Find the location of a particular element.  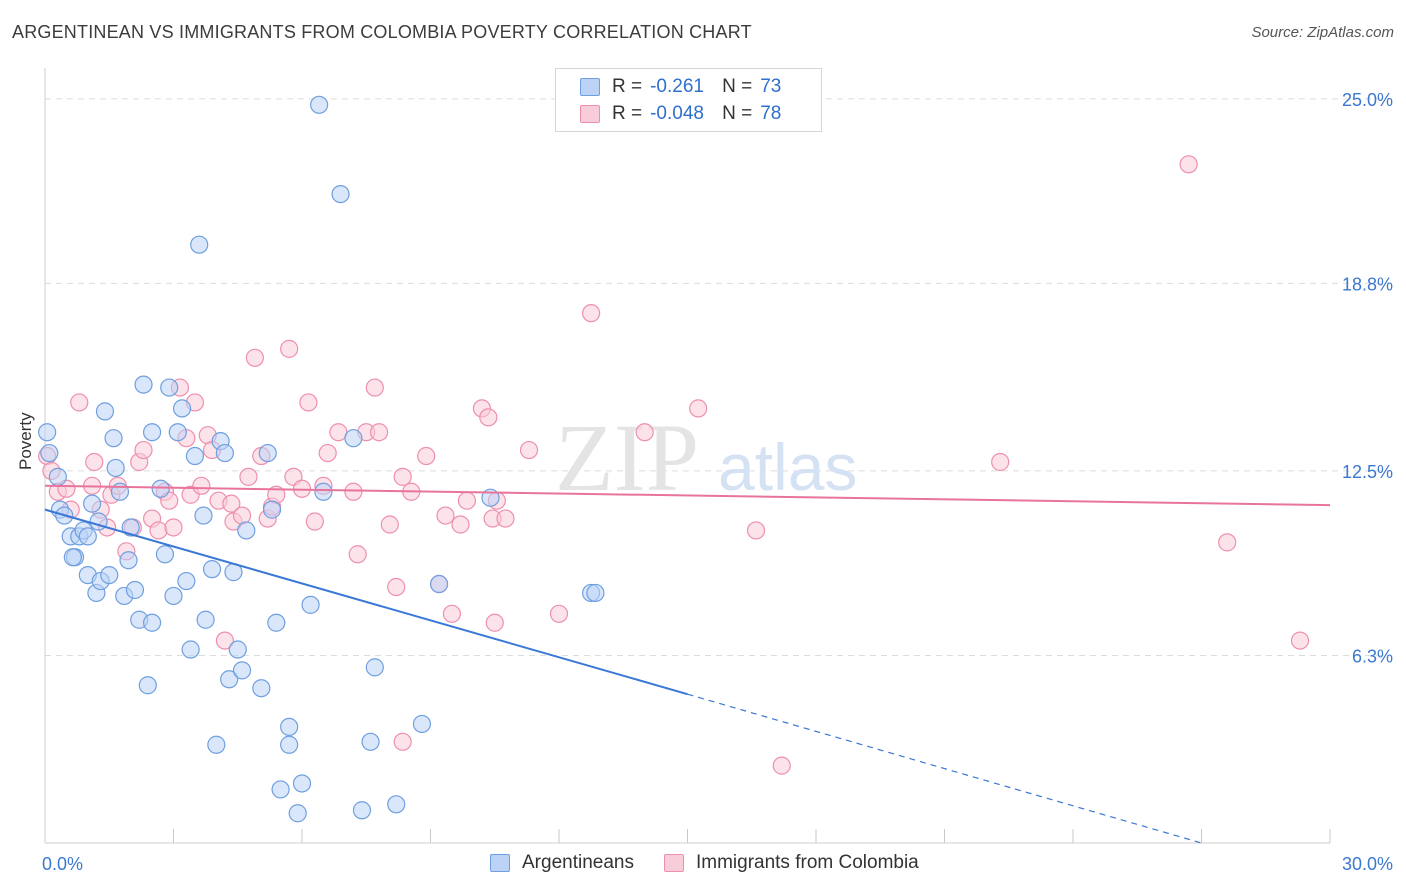

legend-r-value: -0.048 is located at coordinates (677, 113).